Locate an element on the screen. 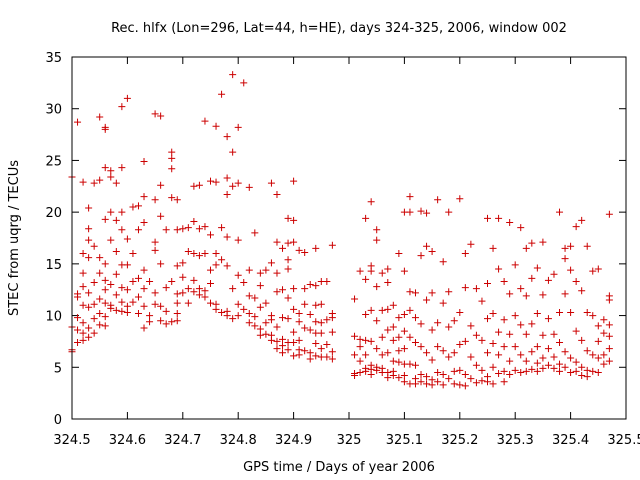 This screenshot has width=640, height=480. y-tick-label: 15 is located at coordinates (53, 265).